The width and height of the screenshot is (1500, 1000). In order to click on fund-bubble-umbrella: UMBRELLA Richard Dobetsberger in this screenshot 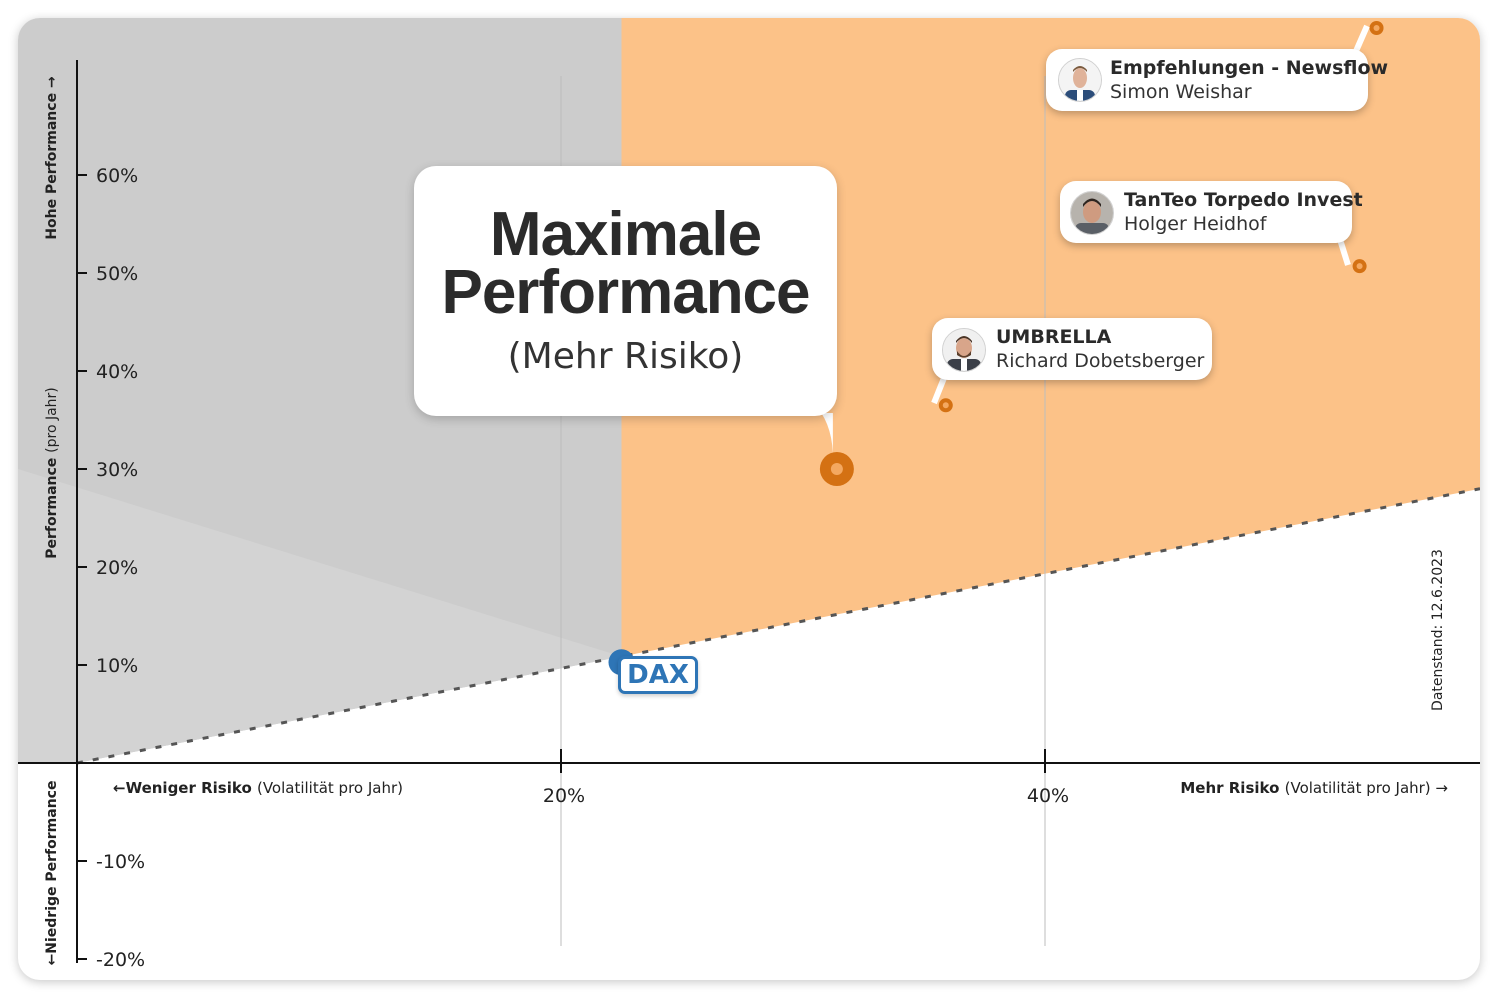, I will do `click(1072, 349)`.